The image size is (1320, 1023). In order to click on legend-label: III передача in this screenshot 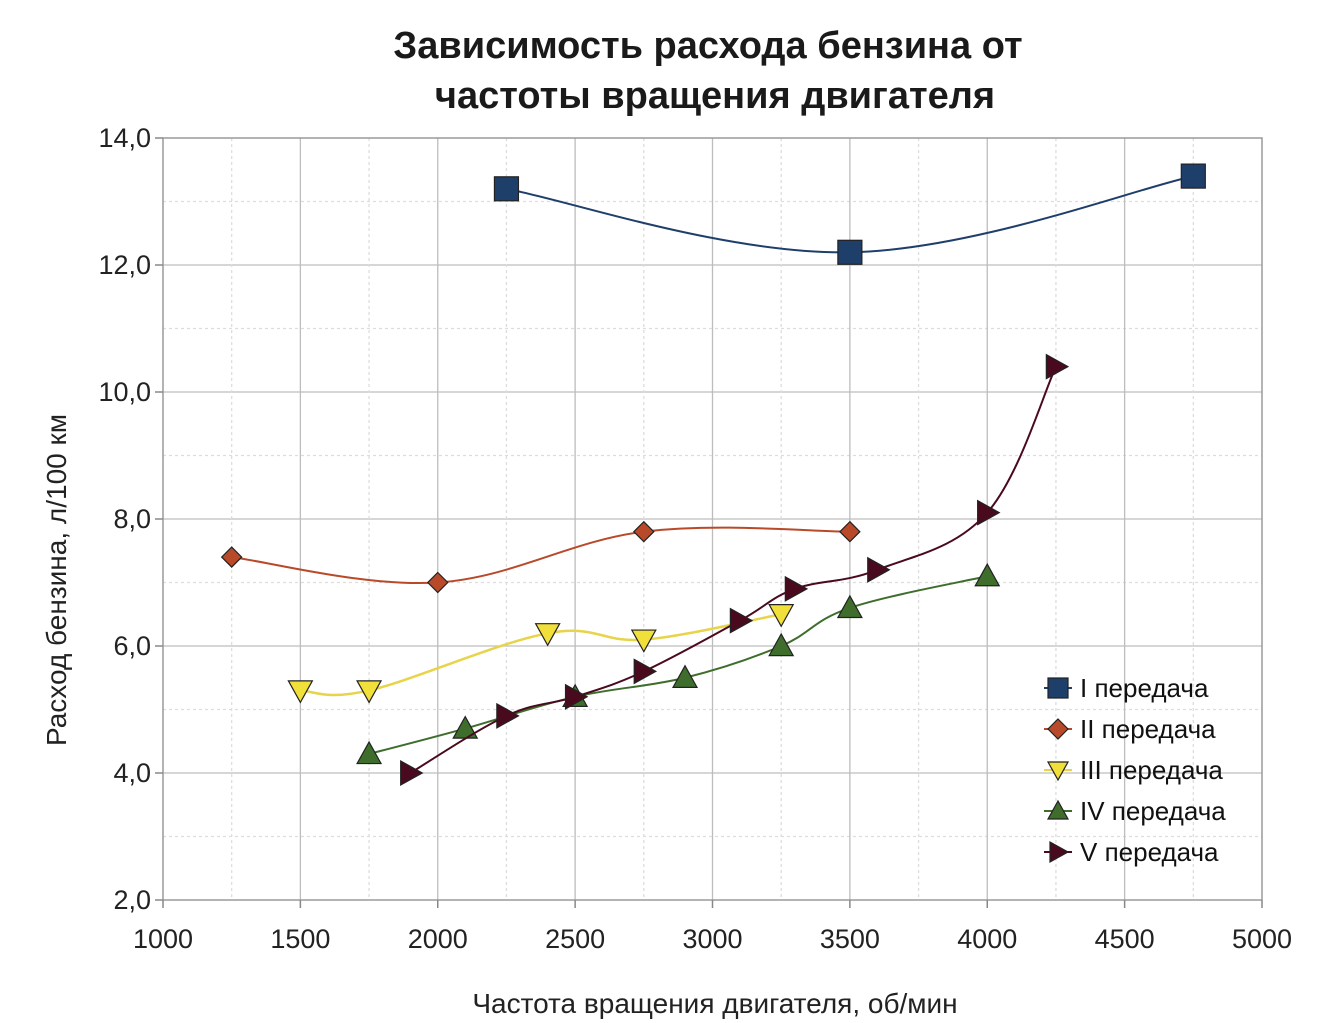, I will do `click(1151, 770)`.